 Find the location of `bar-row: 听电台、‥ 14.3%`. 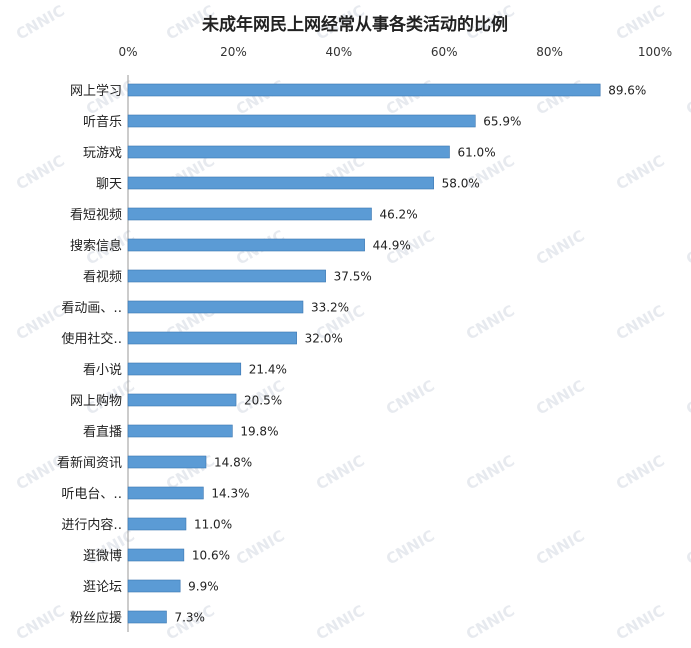

bar-row: 听电台、‥ 14.3% is located at coordinates (155, 495).